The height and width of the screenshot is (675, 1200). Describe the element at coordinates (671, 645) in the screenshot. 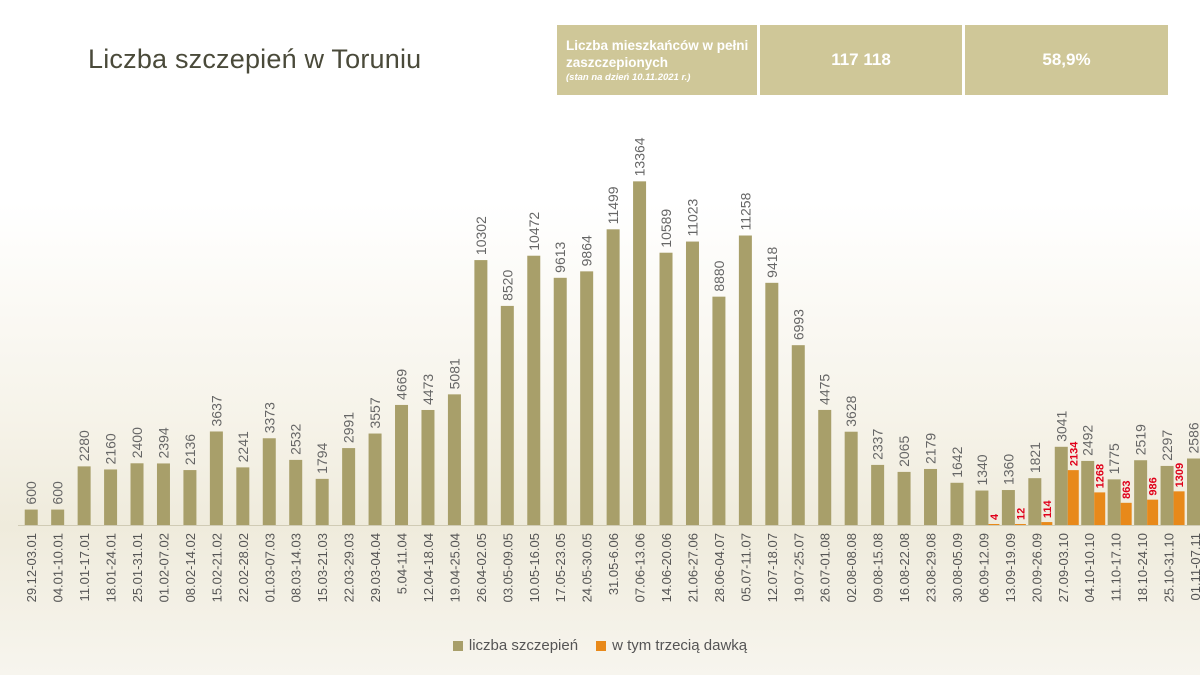

I see `legend-item-third-dose: w tym trzecią dawką` at that location.